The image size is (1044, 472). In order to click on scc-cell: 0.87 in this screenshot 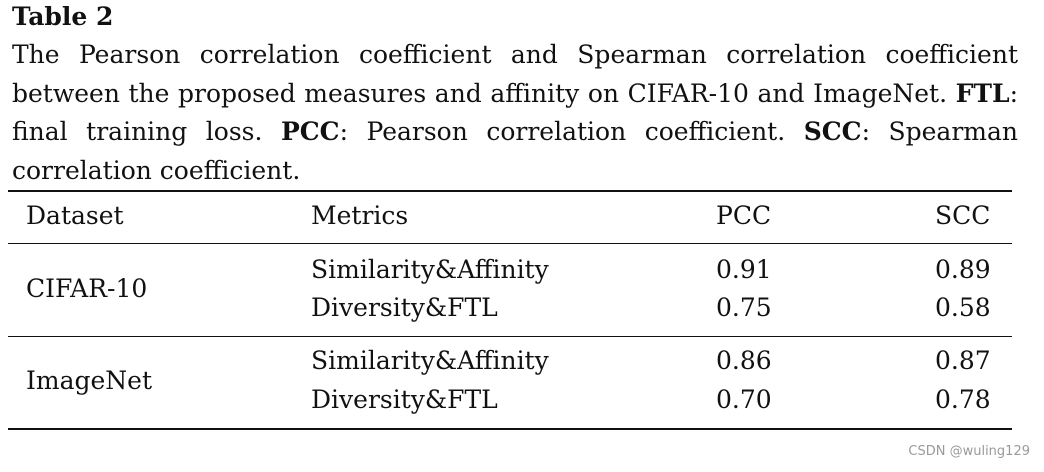, I will do `click(963, 360)`.